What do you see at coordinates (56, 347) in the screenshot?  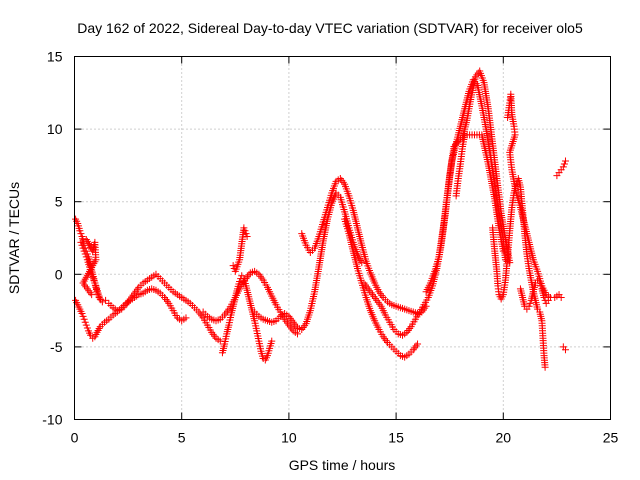 I see `y-tick-label-1: -5` at bounding box center [56, 347].